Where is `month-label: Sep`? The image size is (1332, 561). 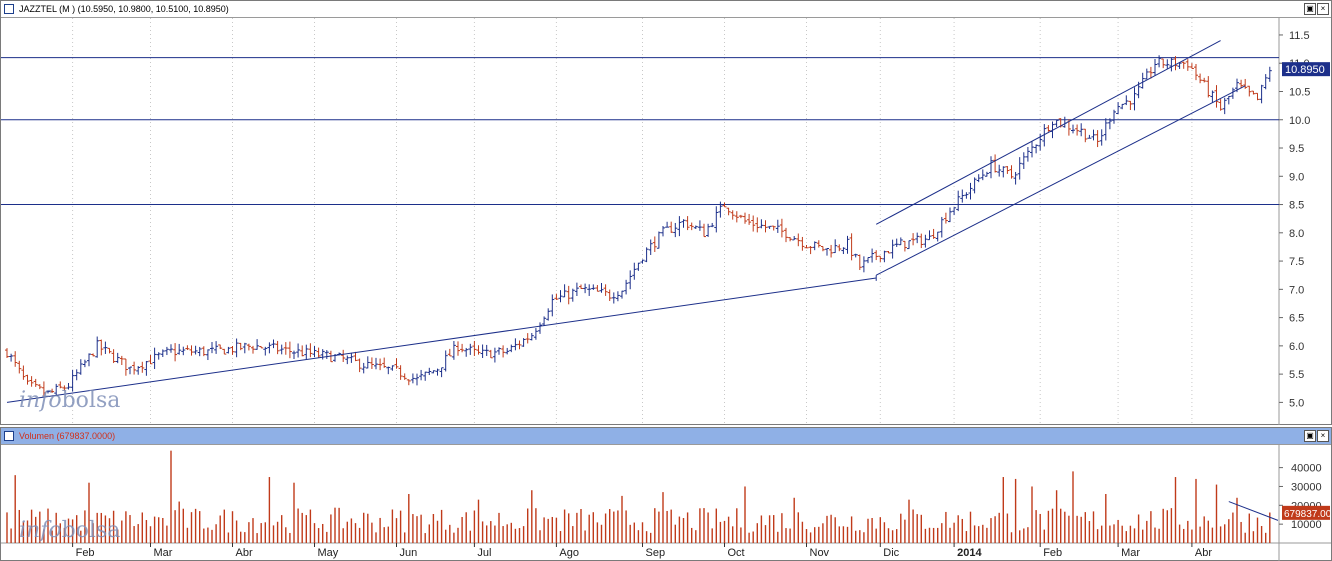 month-label: Sep is located at coordinates (656, 553).